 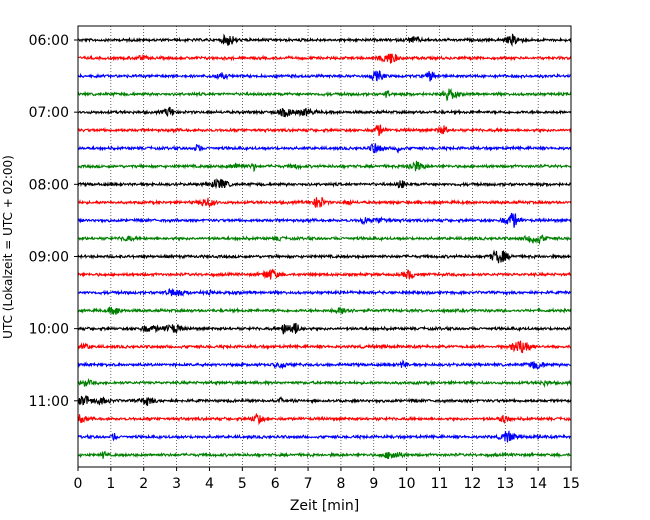 I want to click on x-tick-label: 8, so click(x=340, y=484).